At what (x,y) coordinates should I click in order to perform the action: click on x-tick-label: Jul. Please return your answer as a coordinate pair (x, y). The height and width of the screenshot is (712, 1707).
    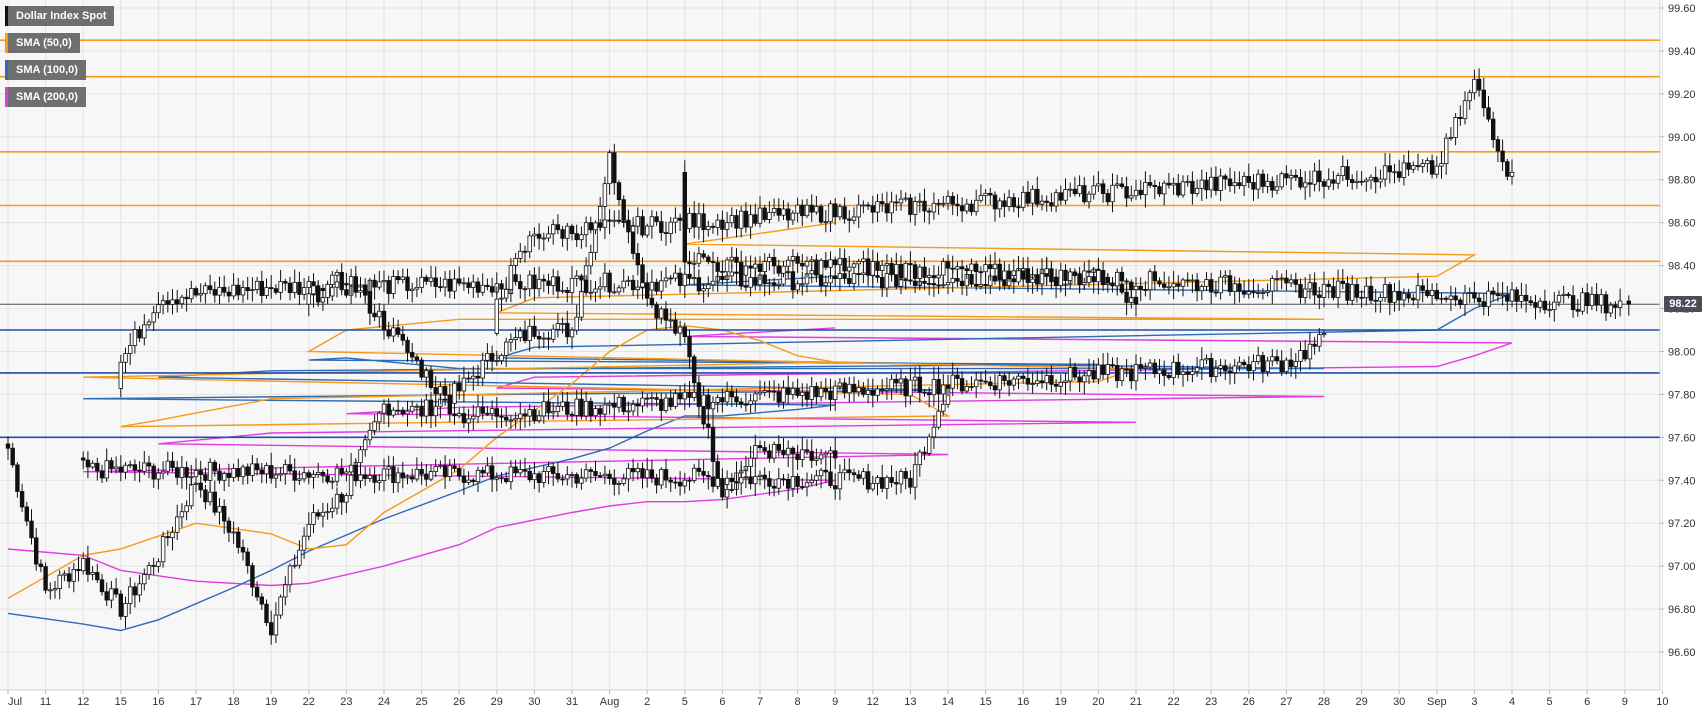
    Looking at the image, I should click on (15, 702).